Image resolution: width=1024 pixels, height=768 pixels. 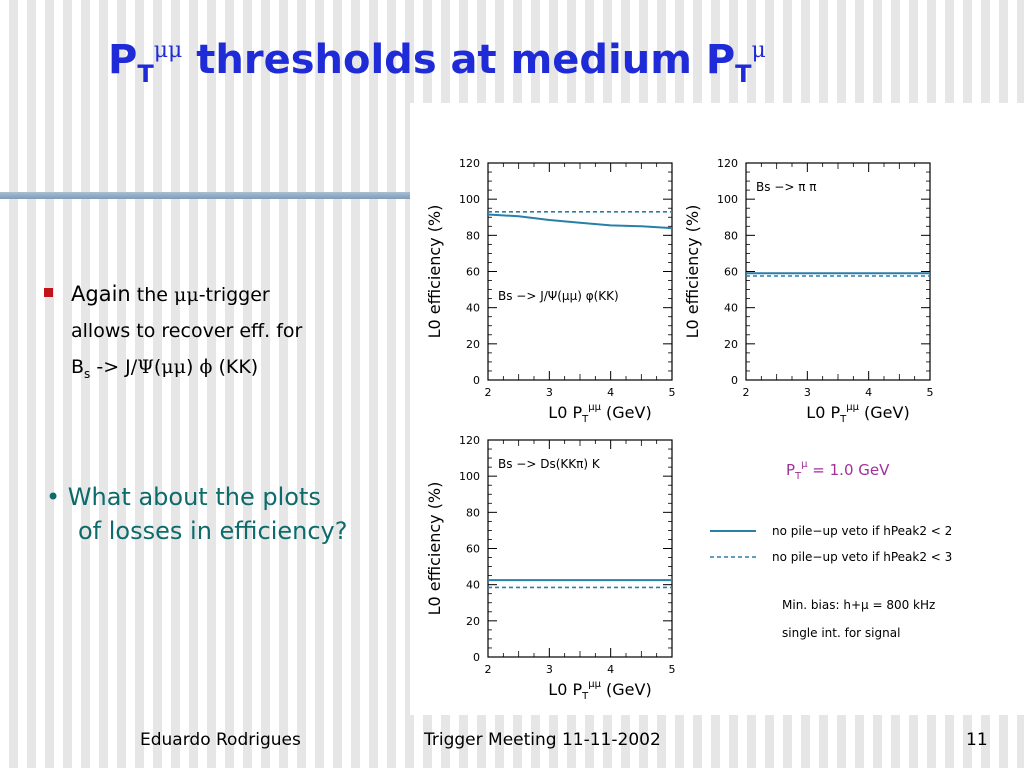 I want to click on bullet1-mumu: μμ, so click(x=186, y=295).